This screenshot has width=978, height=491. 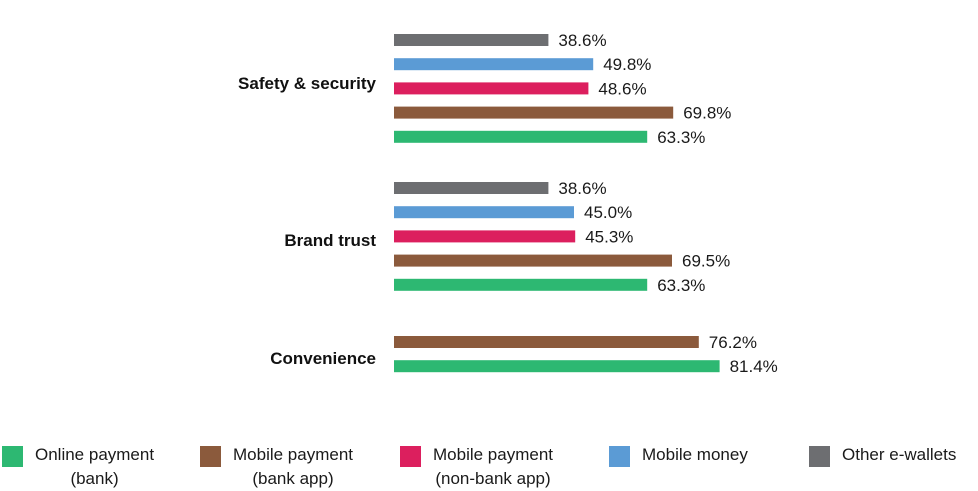 What do you see at coordinates (307, 83) in the screenshot?
I see `category-safety-security-label: Safety & security` at bounding box center [307, 83].